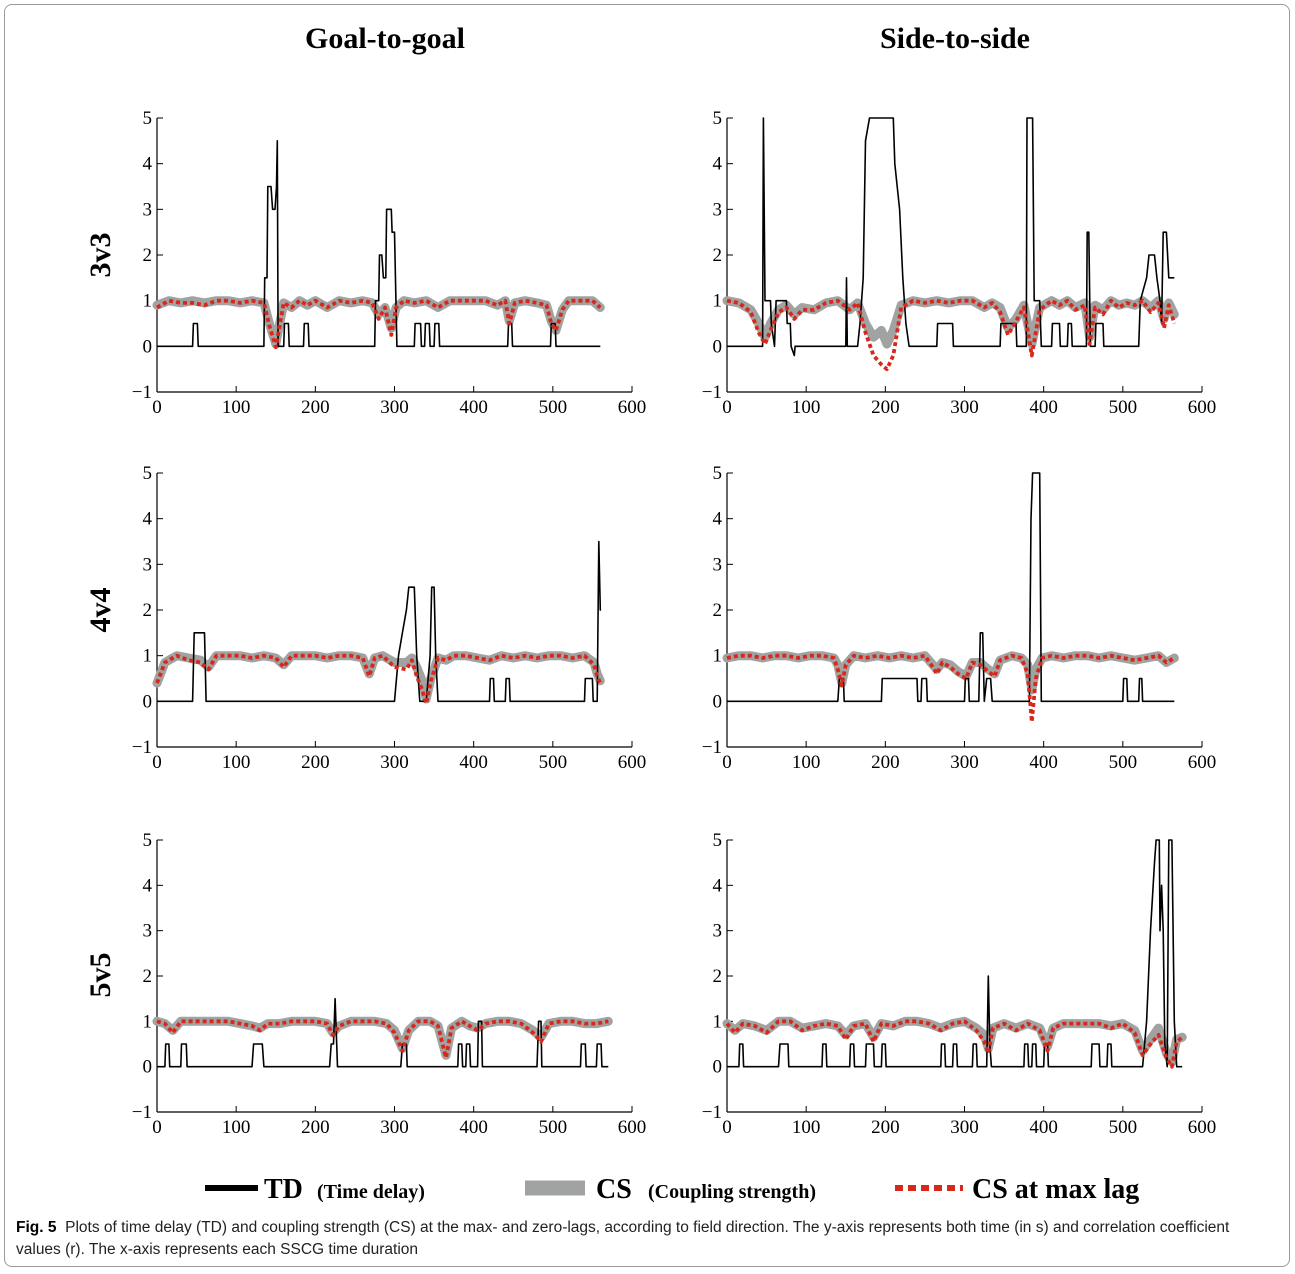 The height and width of the screenshot is (1274, 1295). I want to click on row-label-5v5: 5v5, so click(100, 975).